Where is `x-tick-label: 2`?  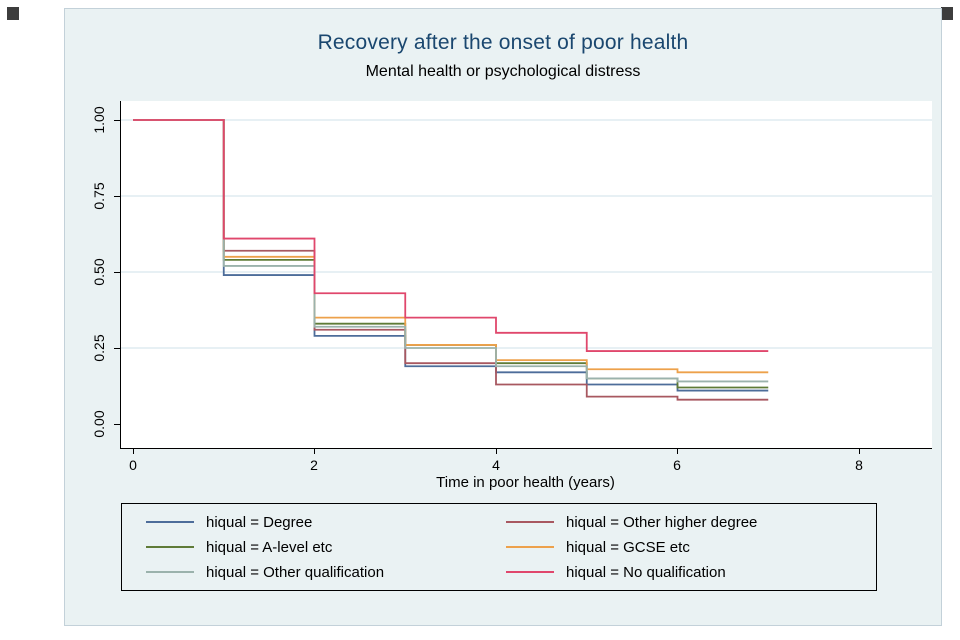 x-tick-label: 2 is located at coordinates (314, 465).